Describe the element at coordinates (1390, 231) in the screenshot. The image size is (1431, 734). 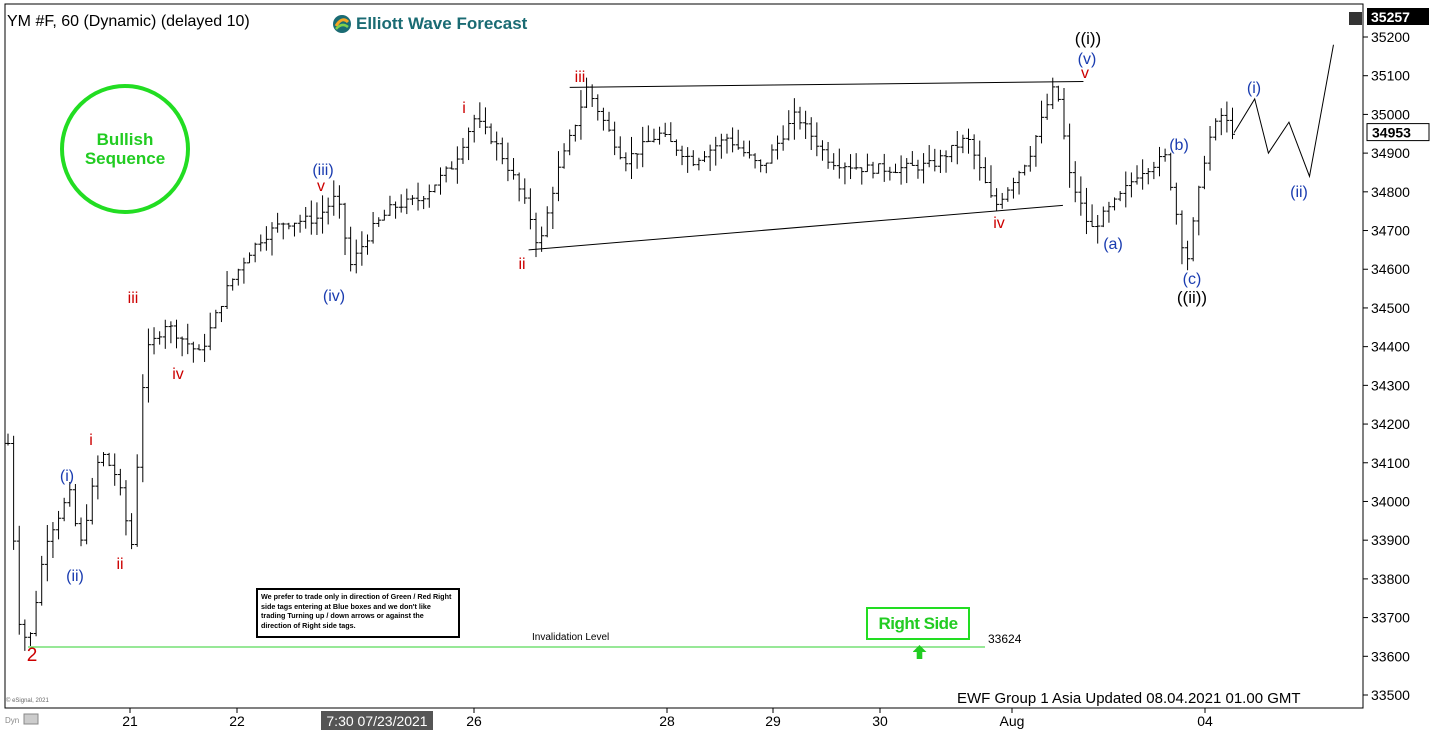
I see `y-tick-label: 34700` at that location.